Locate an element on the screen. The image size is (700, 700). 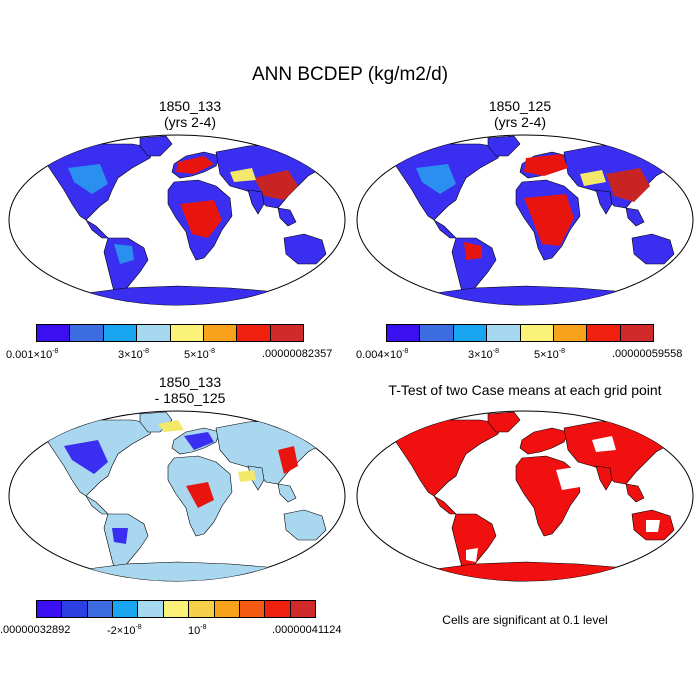
colorbar-1-label-max: .00000082357 is located at coordinates (297, 354).